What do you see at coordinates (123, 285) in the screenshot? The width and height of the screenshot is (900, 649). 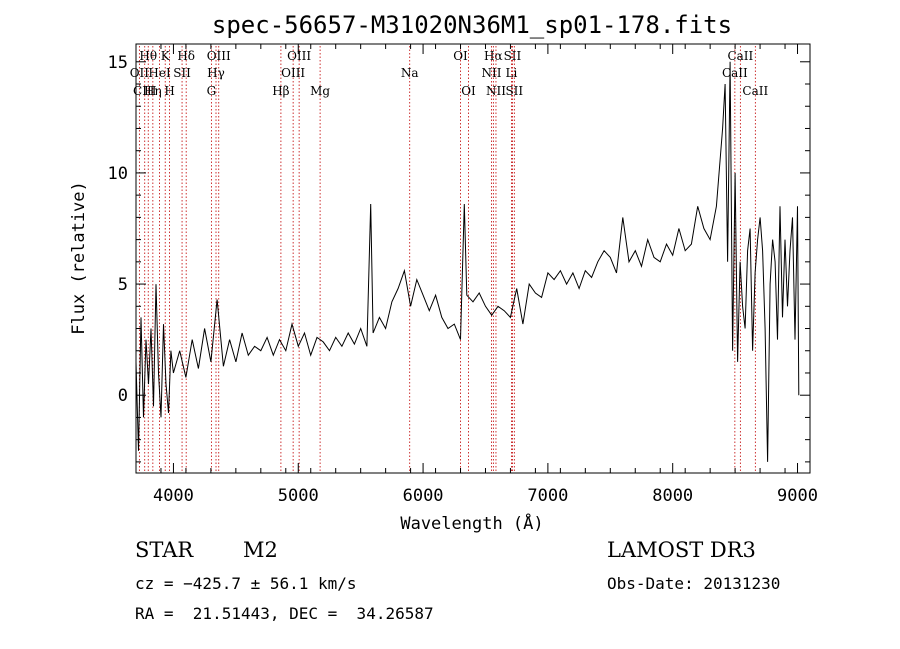 I see `y-tick-label: 5` at bounding box center [123, 285].